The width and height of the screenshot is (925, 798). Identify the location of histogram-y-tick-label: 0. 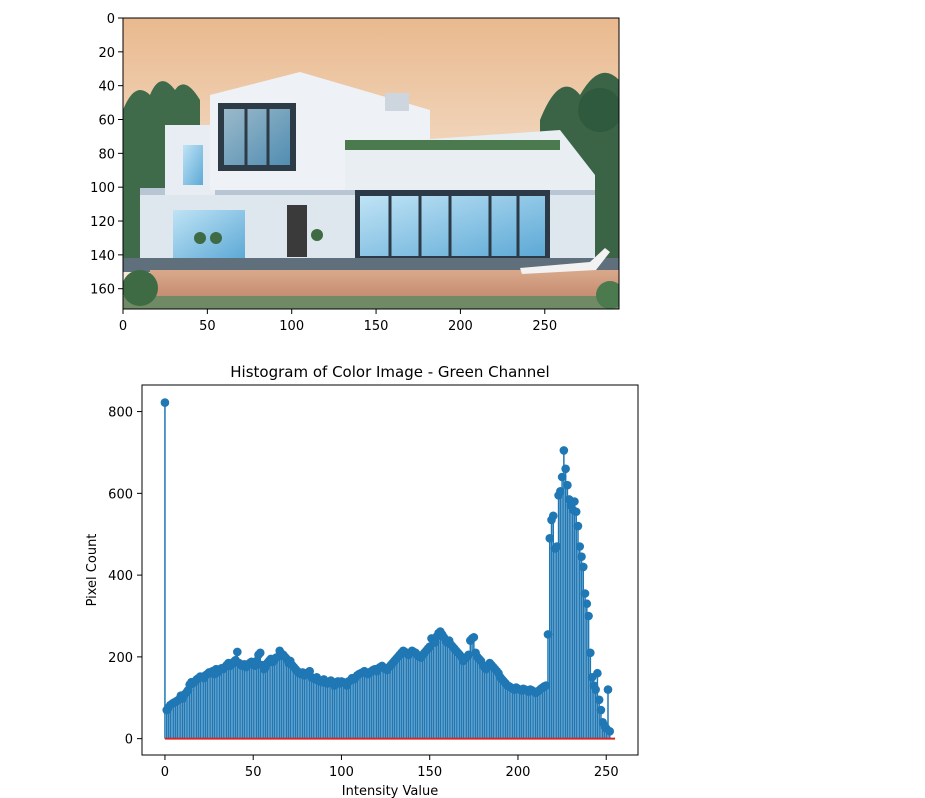
(129, 740).